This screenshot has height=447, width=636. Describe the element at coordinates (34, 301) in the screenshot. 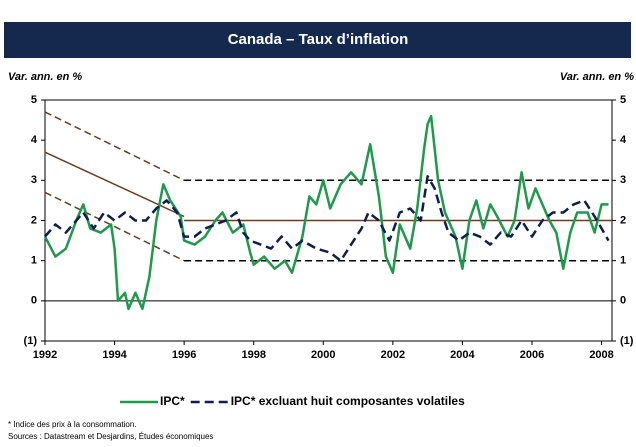

I see `y-tick-label: 0` at that location.